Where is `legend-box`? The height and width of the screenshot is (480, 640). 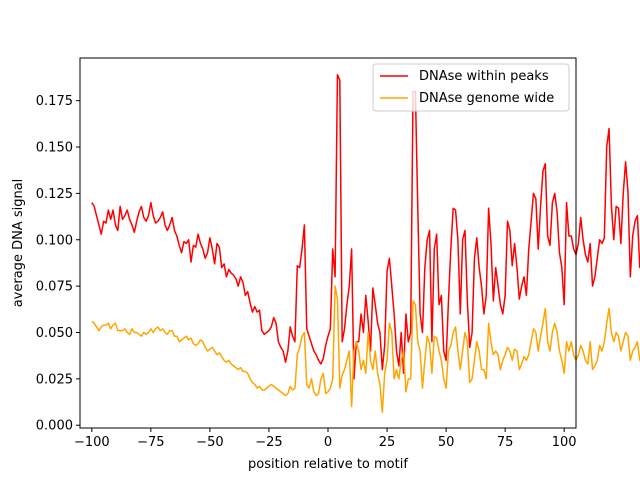
legend-box is located at coordinates (471, 87).